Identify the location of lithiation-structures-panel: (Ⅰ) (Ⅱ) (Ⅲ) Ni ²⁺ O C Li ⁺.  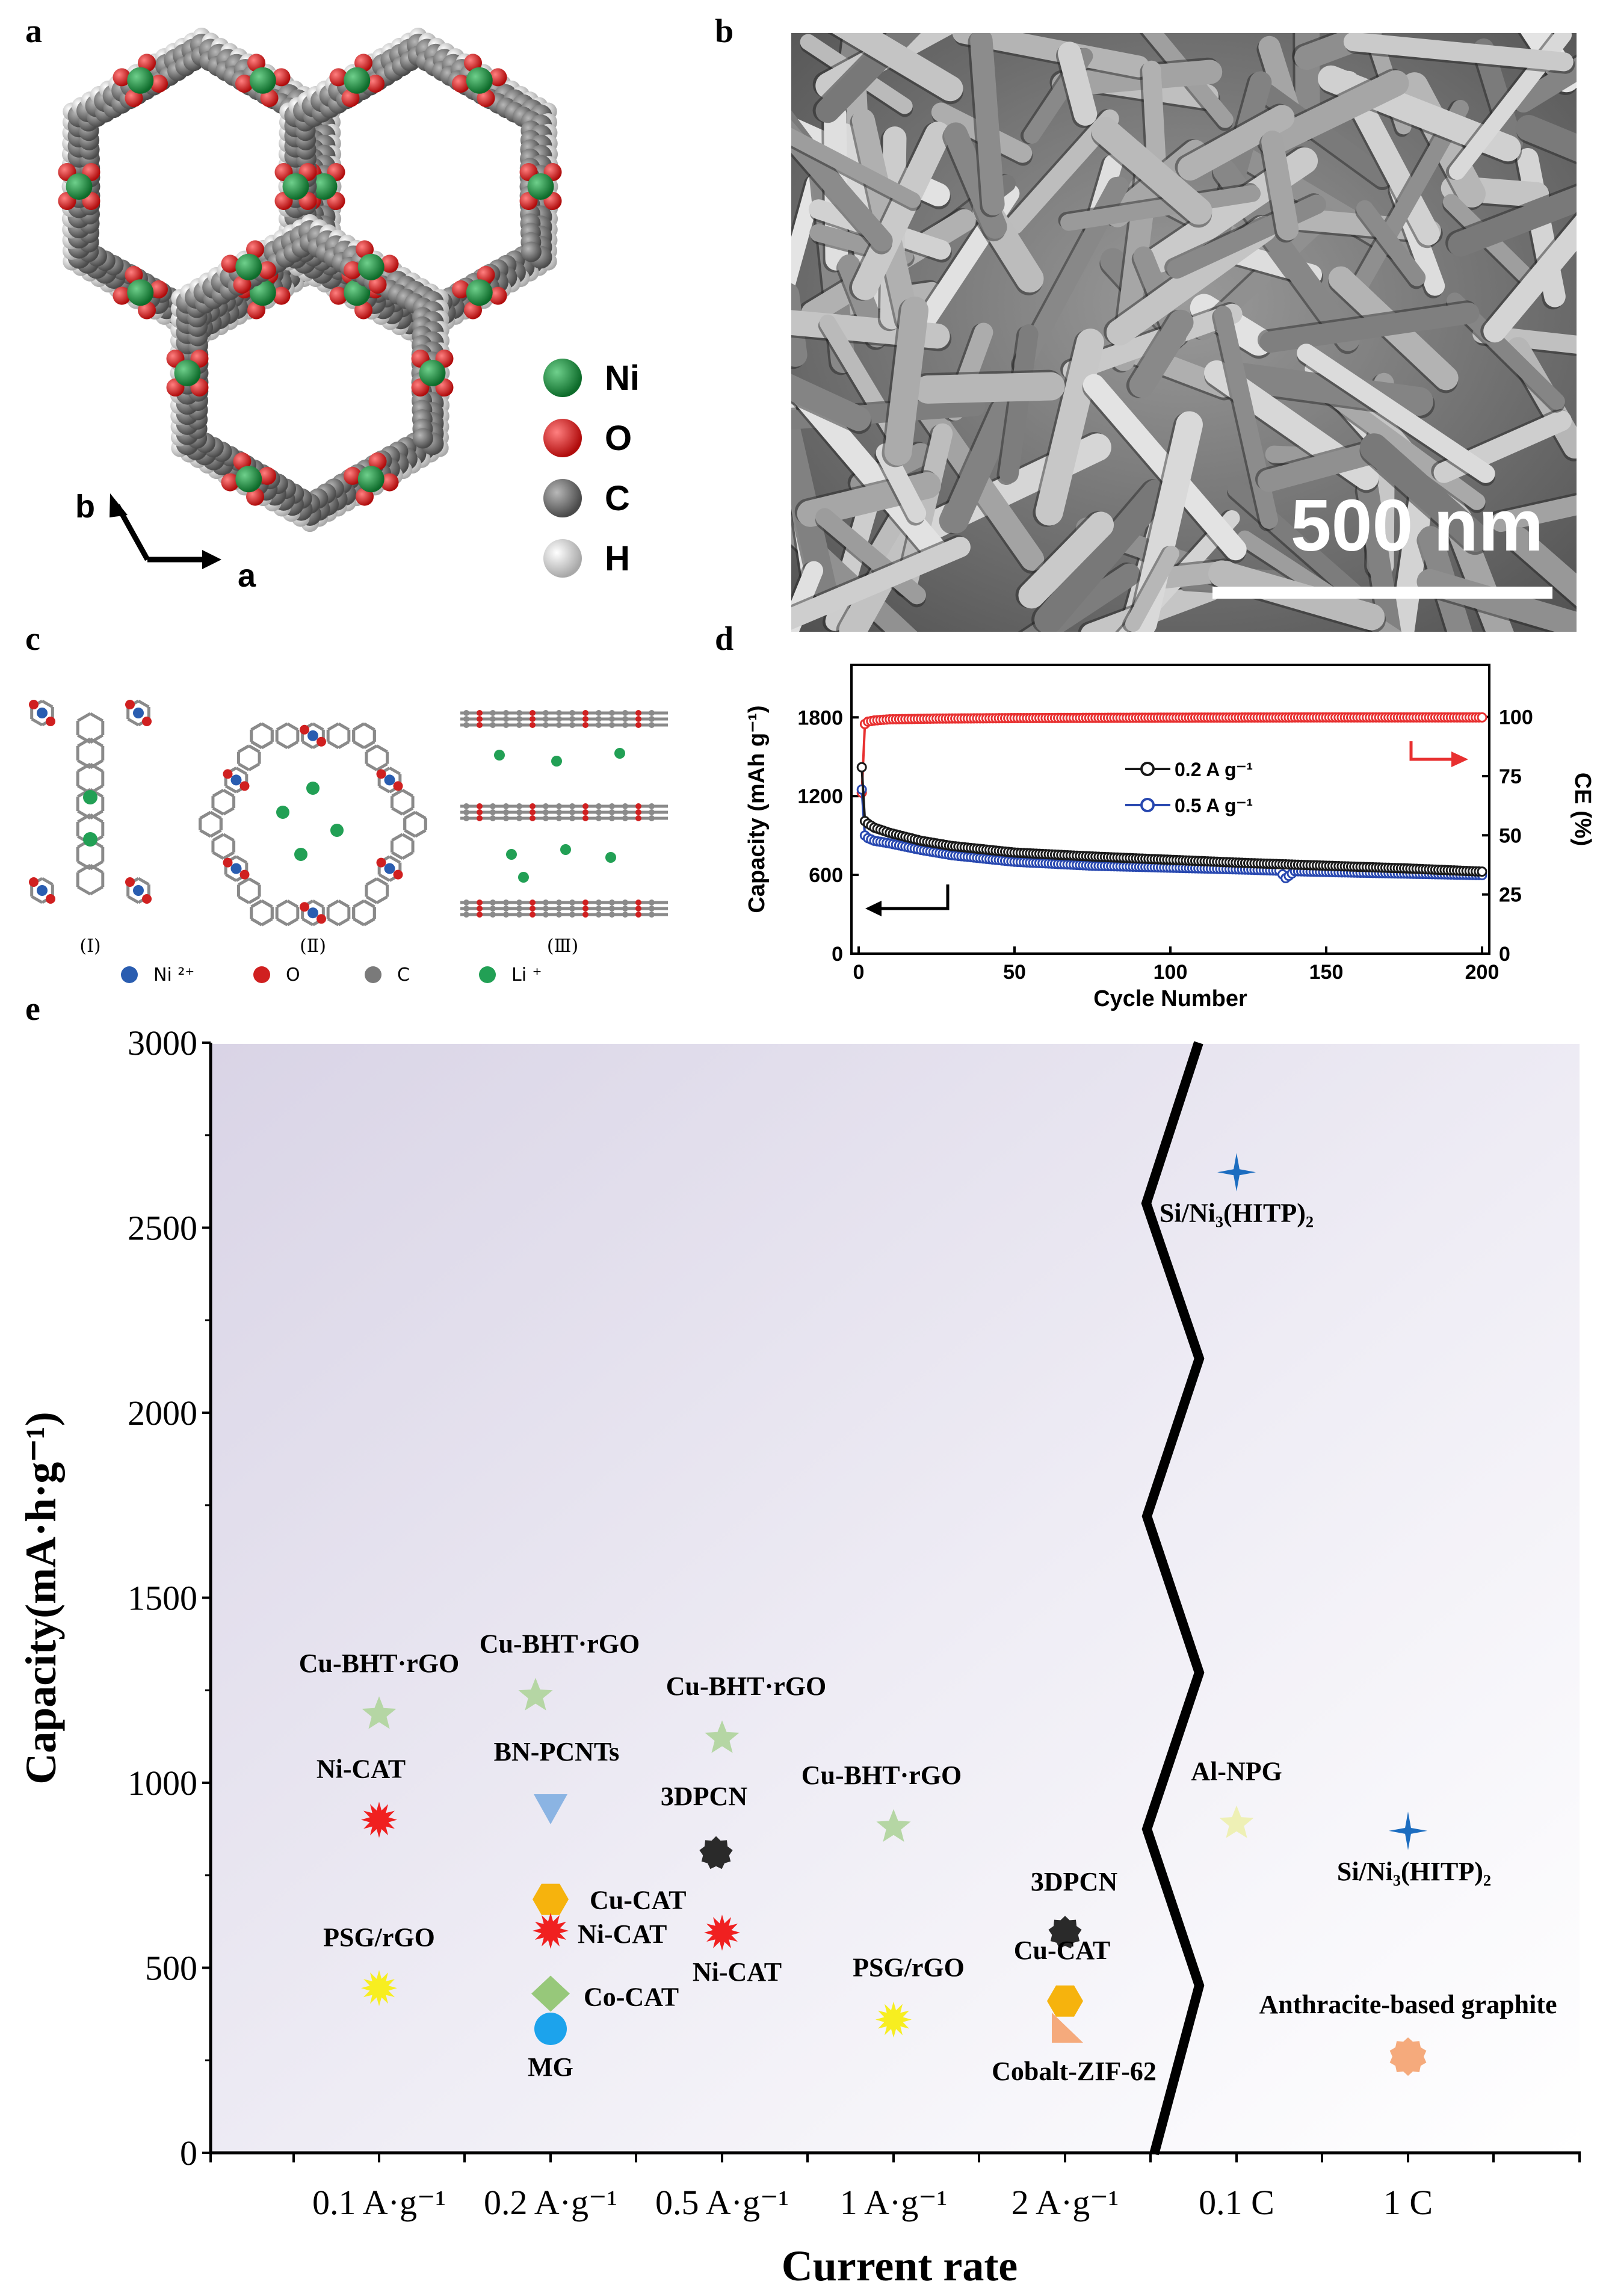
(348, 842).